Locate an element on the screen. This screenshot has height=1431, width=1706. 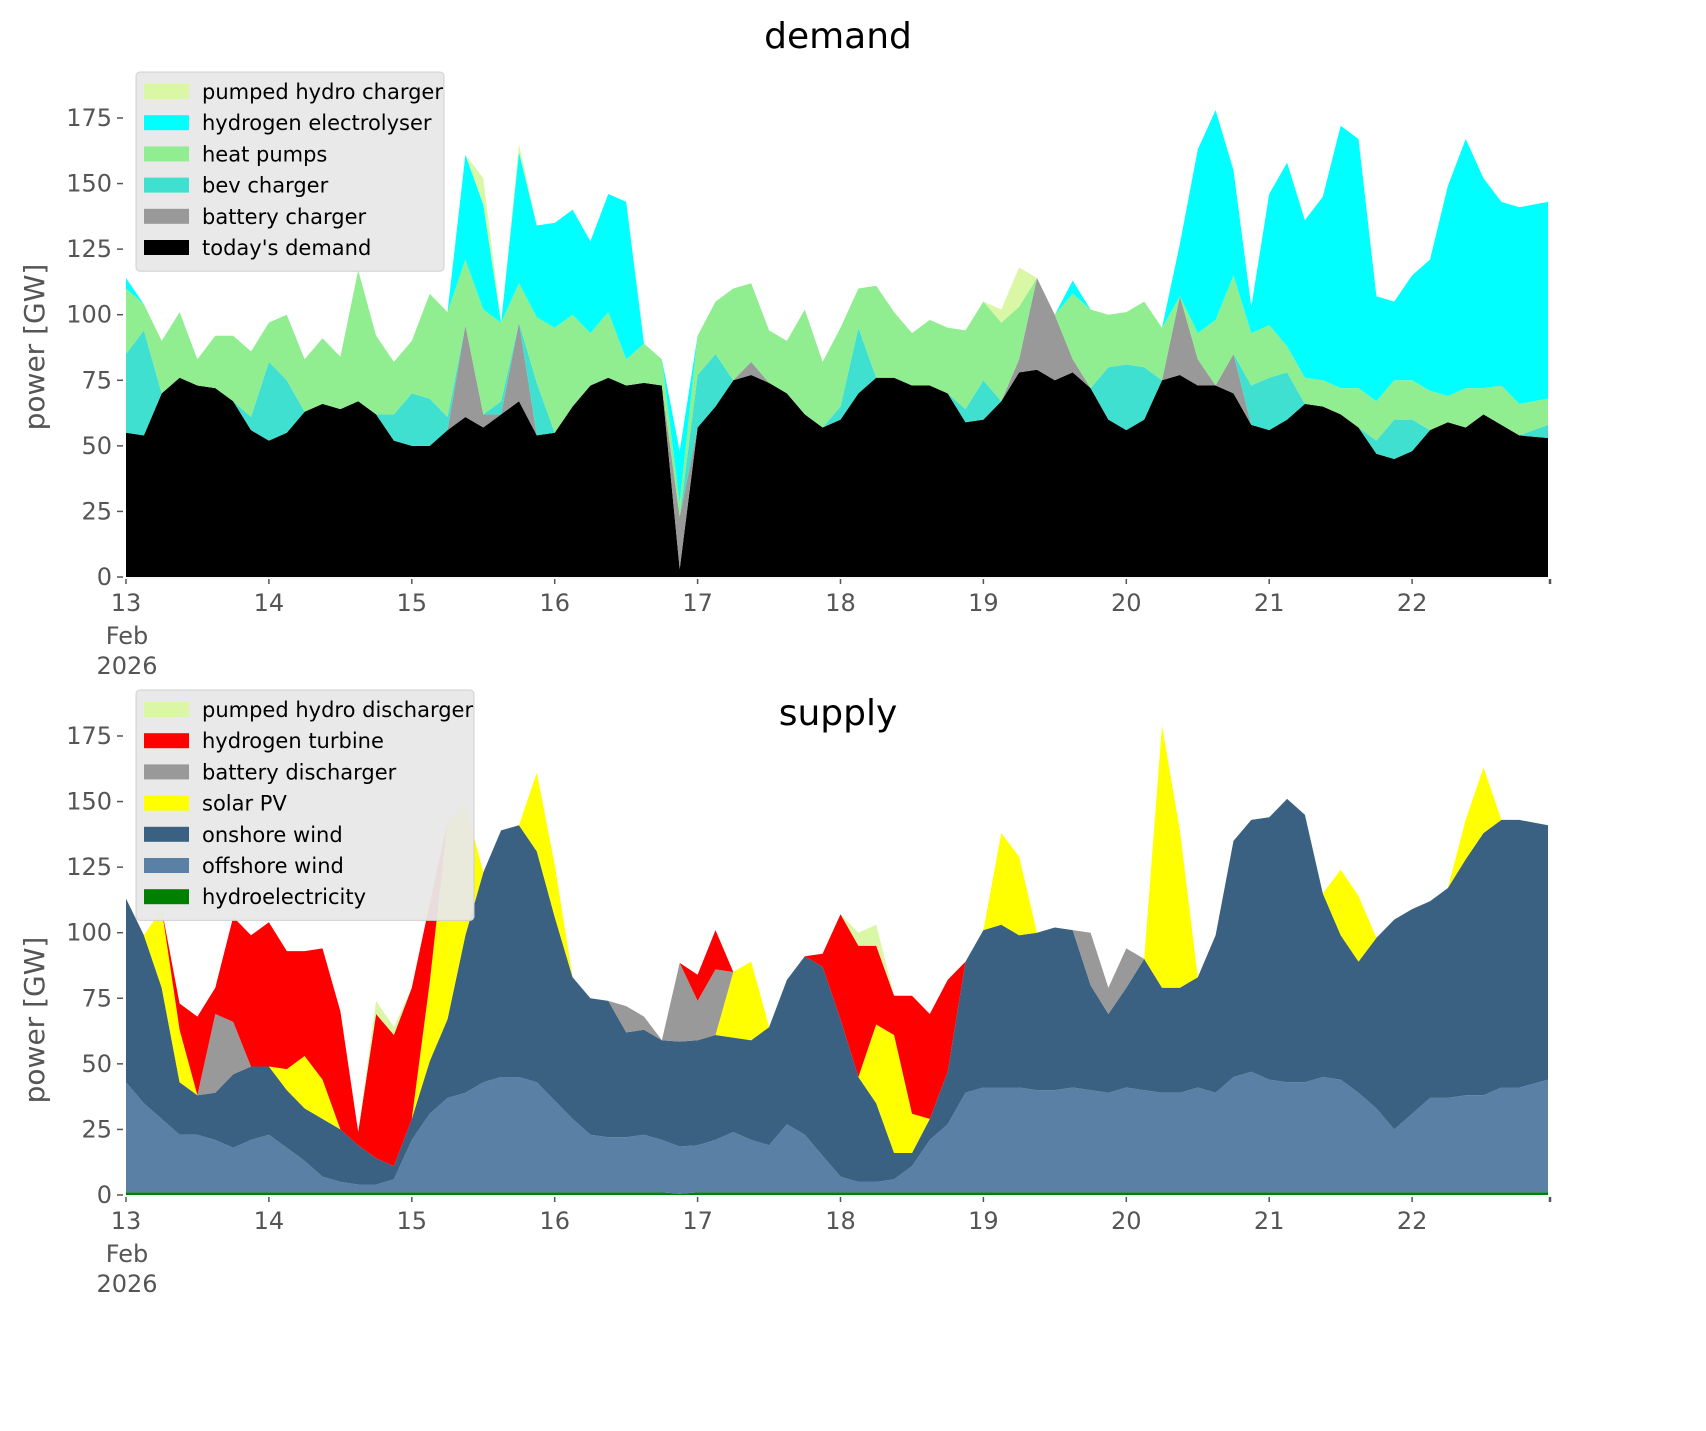
legend-label-hydrogen-turbine: hydrogen turbine is located at coordinates (293, 741).